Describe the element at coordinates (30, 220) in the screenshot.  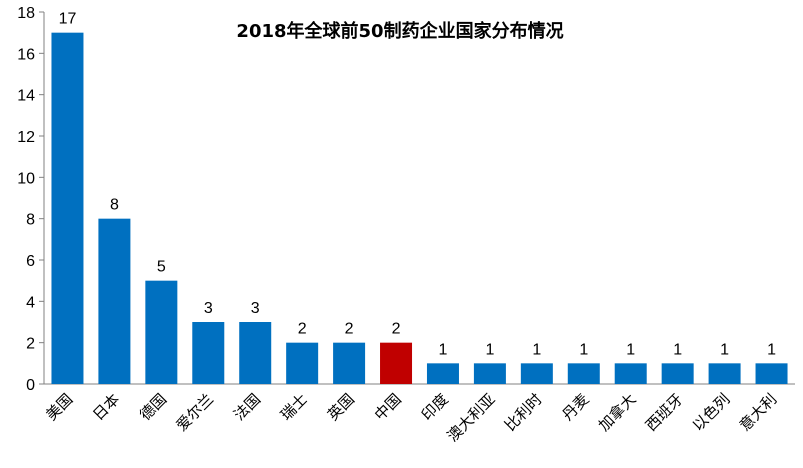
I see `y-tick-label: 8` at that location.